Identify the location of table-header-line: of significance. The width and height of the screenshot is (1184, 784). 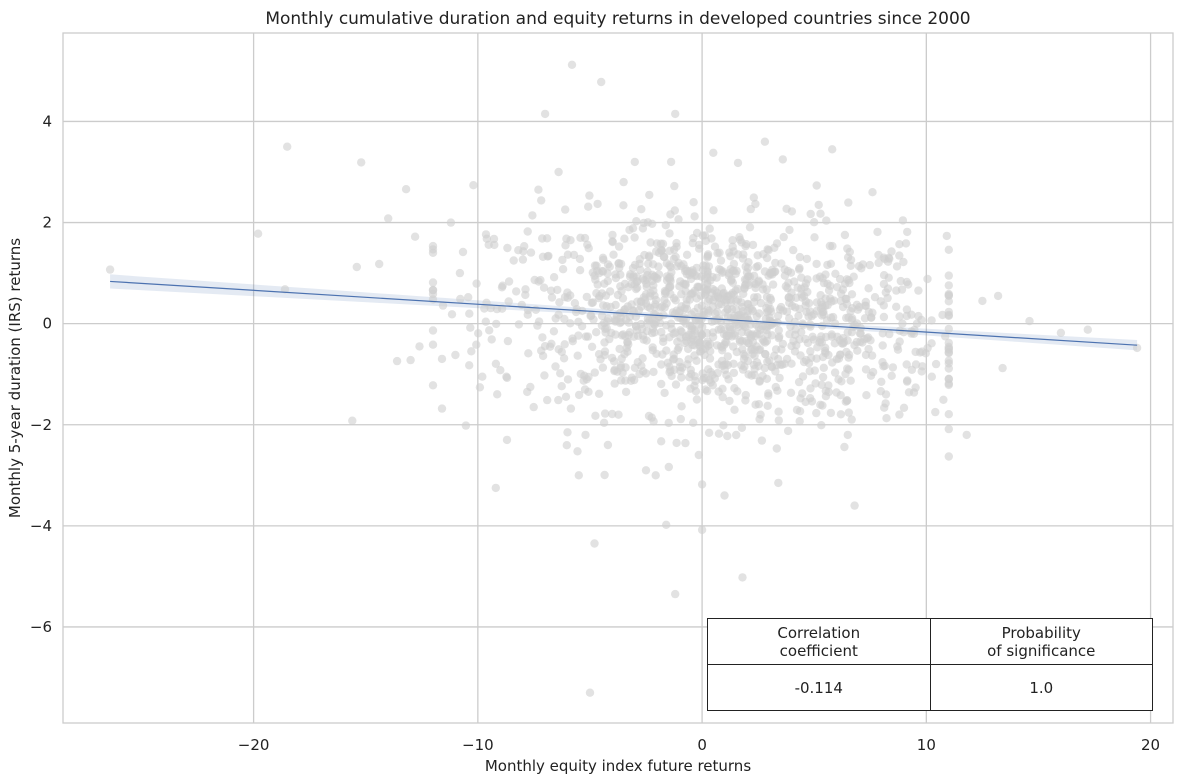
(1041, 650).